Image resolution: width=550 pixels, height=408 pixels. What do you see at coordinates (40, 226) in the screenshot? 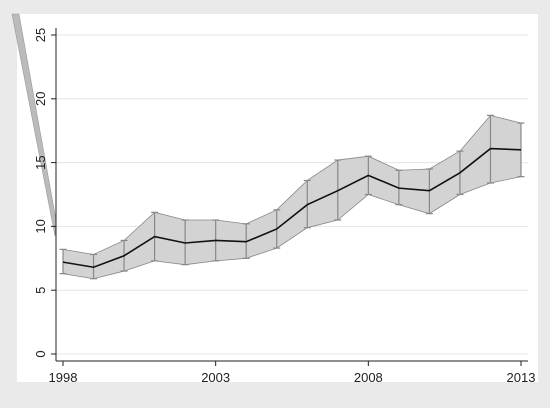
I see `y-tick-label-2: 10` at bounding box center [40, 226].